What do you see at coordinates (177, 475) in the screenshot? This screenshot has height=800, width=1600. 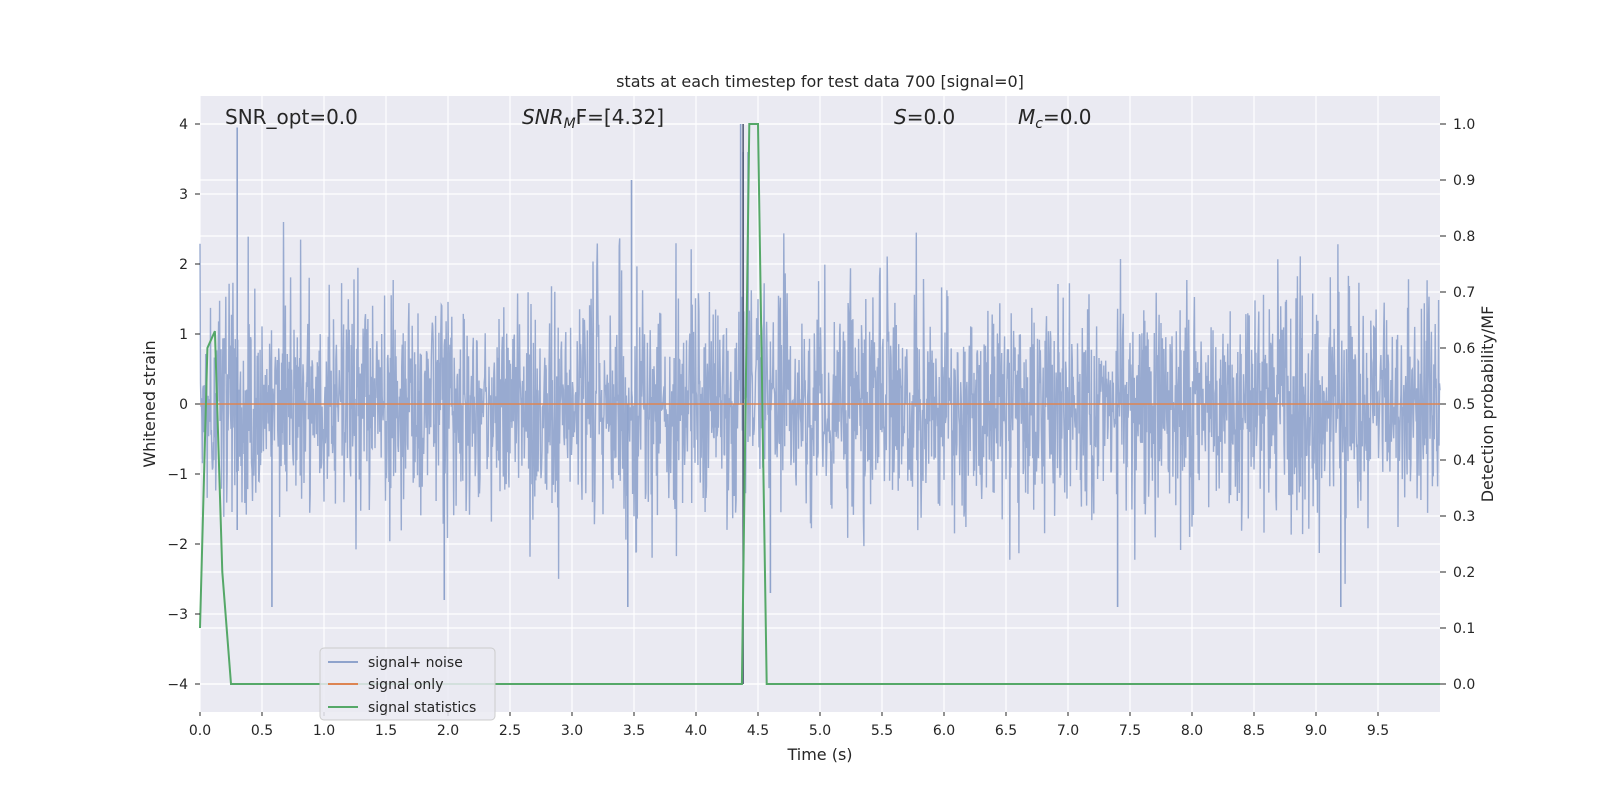 I see `y-tick-label-5: −1` at bounding box center [177, 475].